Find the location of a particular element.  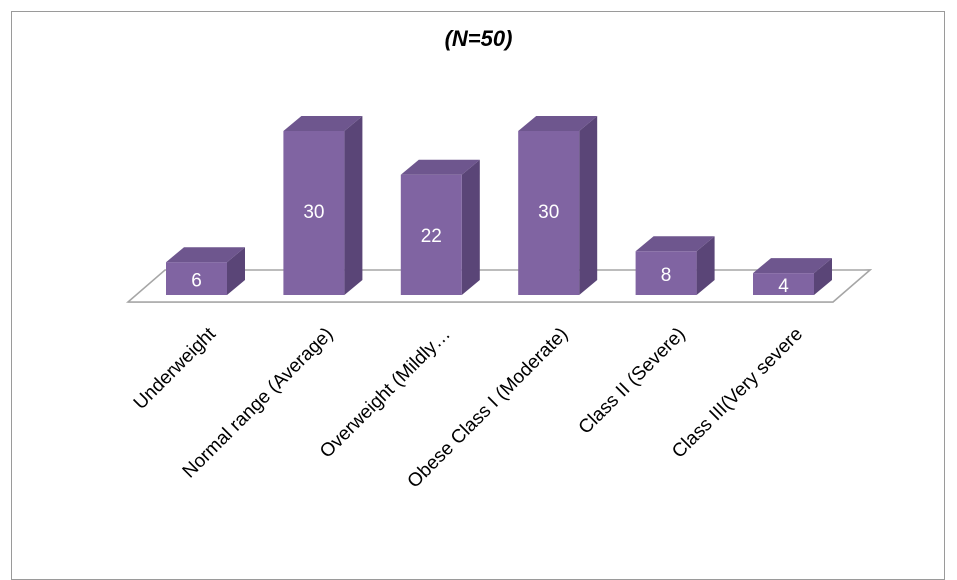

bar-6: 4 is located at coordinates (792, 277).